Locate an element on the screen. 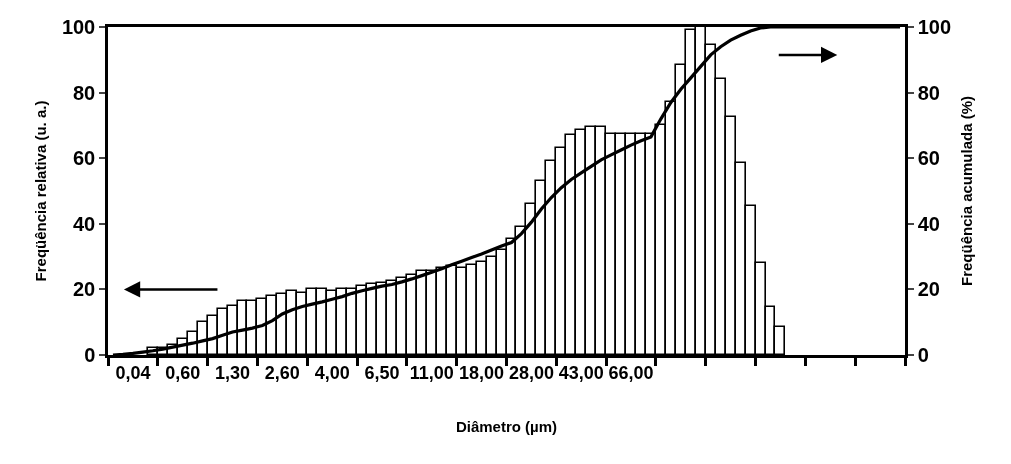 This screenshot has width=1011, height=464. x-tick-label: 1,30 is located at coordinates (233, 373).